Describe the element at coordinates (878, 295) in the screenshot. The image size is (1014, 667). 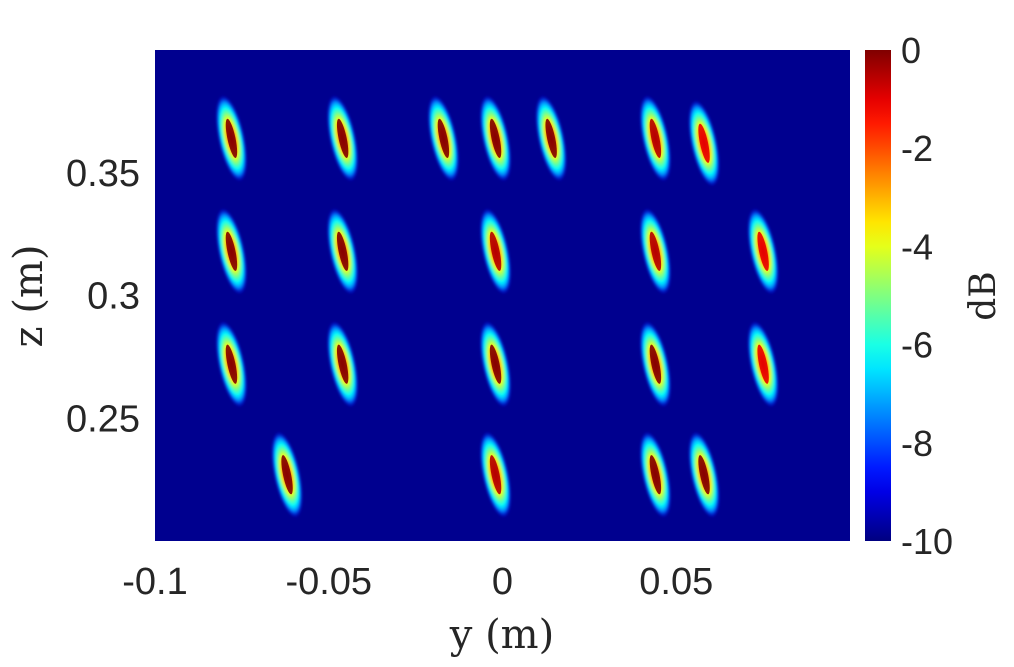
I see `colorbar-scale` at that location.